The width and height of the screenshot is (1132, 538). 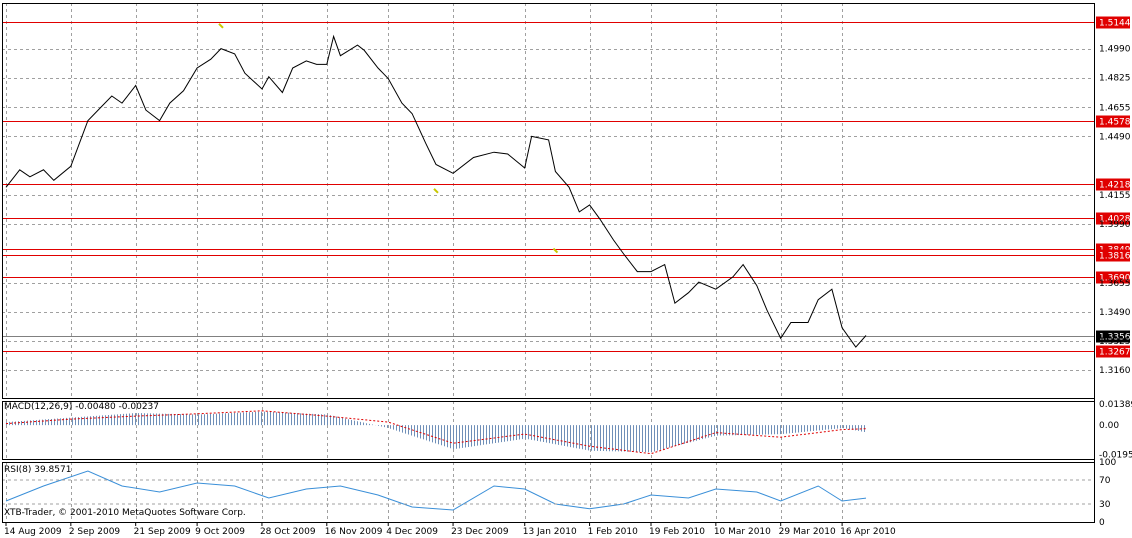 I want to click on level-label: 1.5144, so click(x=1115, y=24).